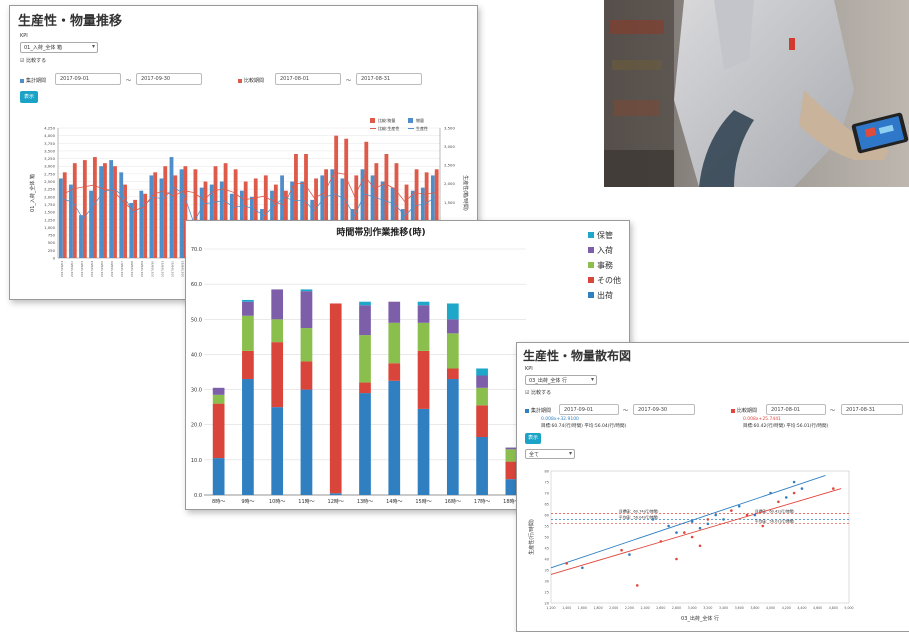 The width and height of the screenshot is (909, 632). Describe the element at coordinates (88, 79) in the screenshot. I see `period1-from-input: 2017-09-01` at that location.